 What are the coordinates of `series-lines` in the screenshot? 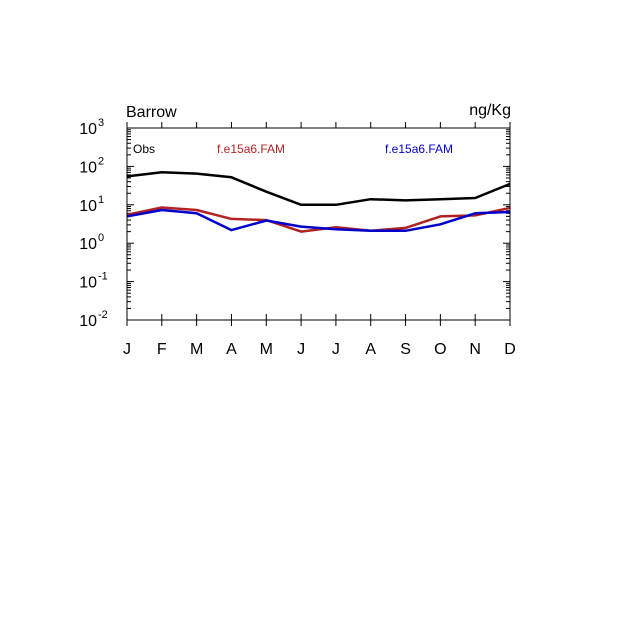 It's located at (318, 202).